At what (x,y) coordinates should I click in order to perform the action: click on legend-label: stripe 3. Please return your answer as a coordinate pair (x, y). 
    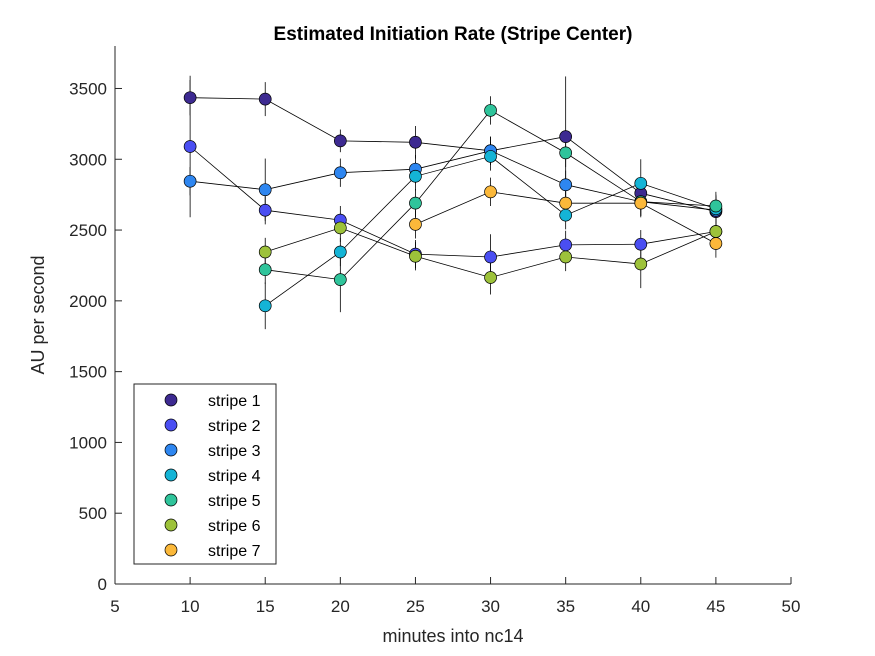
    Looking at the image, I should click on (234, 451).